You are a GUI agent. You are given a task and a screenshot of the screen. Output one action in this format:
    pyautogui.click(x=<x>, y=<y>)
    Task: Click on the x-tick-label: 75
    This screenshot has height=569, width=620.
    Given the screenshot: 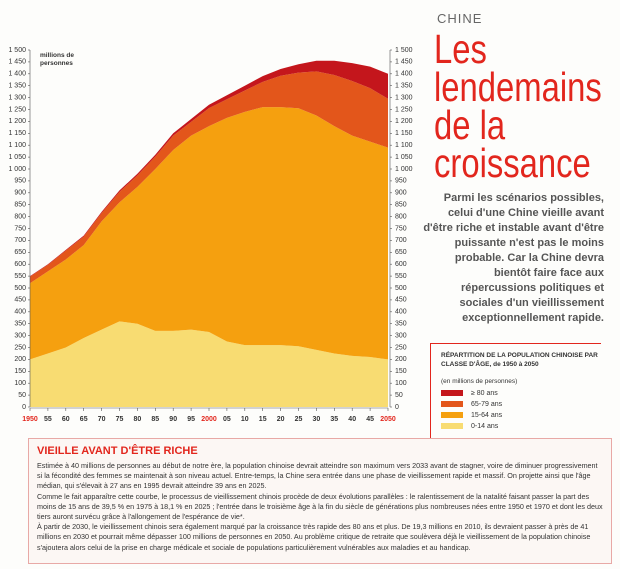 What is the action you would take?
    pyautogui.click(x=120, y=419)
    